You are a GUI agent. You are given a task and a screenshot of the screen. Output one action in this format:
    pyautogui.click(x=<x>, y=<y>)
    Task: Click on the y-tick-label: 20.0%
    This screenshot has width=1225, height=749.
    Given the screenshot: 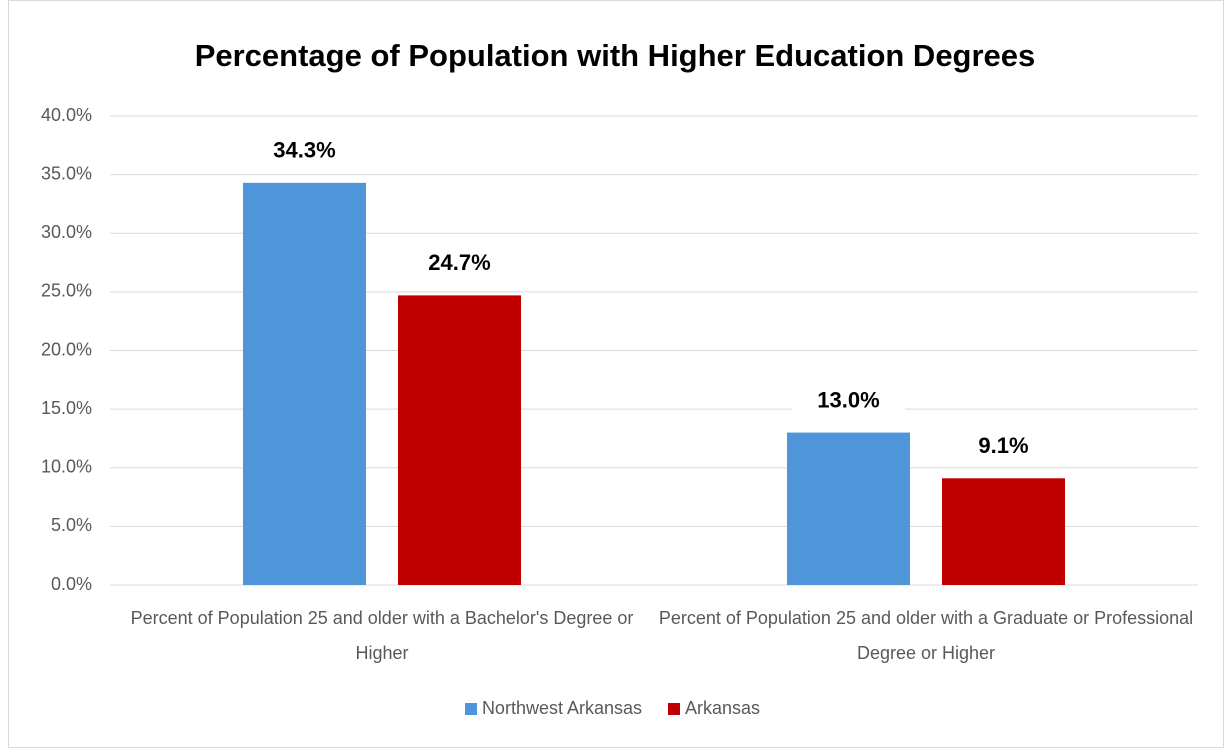 What is the action you would take?
    pyautogui.click(x=66, y=349)
    